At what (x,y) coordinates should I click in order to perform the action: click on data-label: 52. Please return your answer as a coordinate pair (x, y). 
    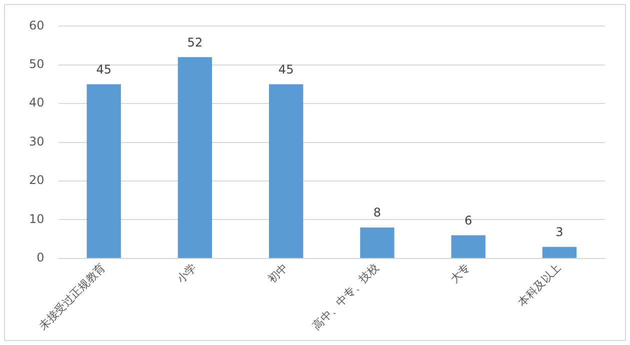
    Looking at the image, I should click on (195, 42).